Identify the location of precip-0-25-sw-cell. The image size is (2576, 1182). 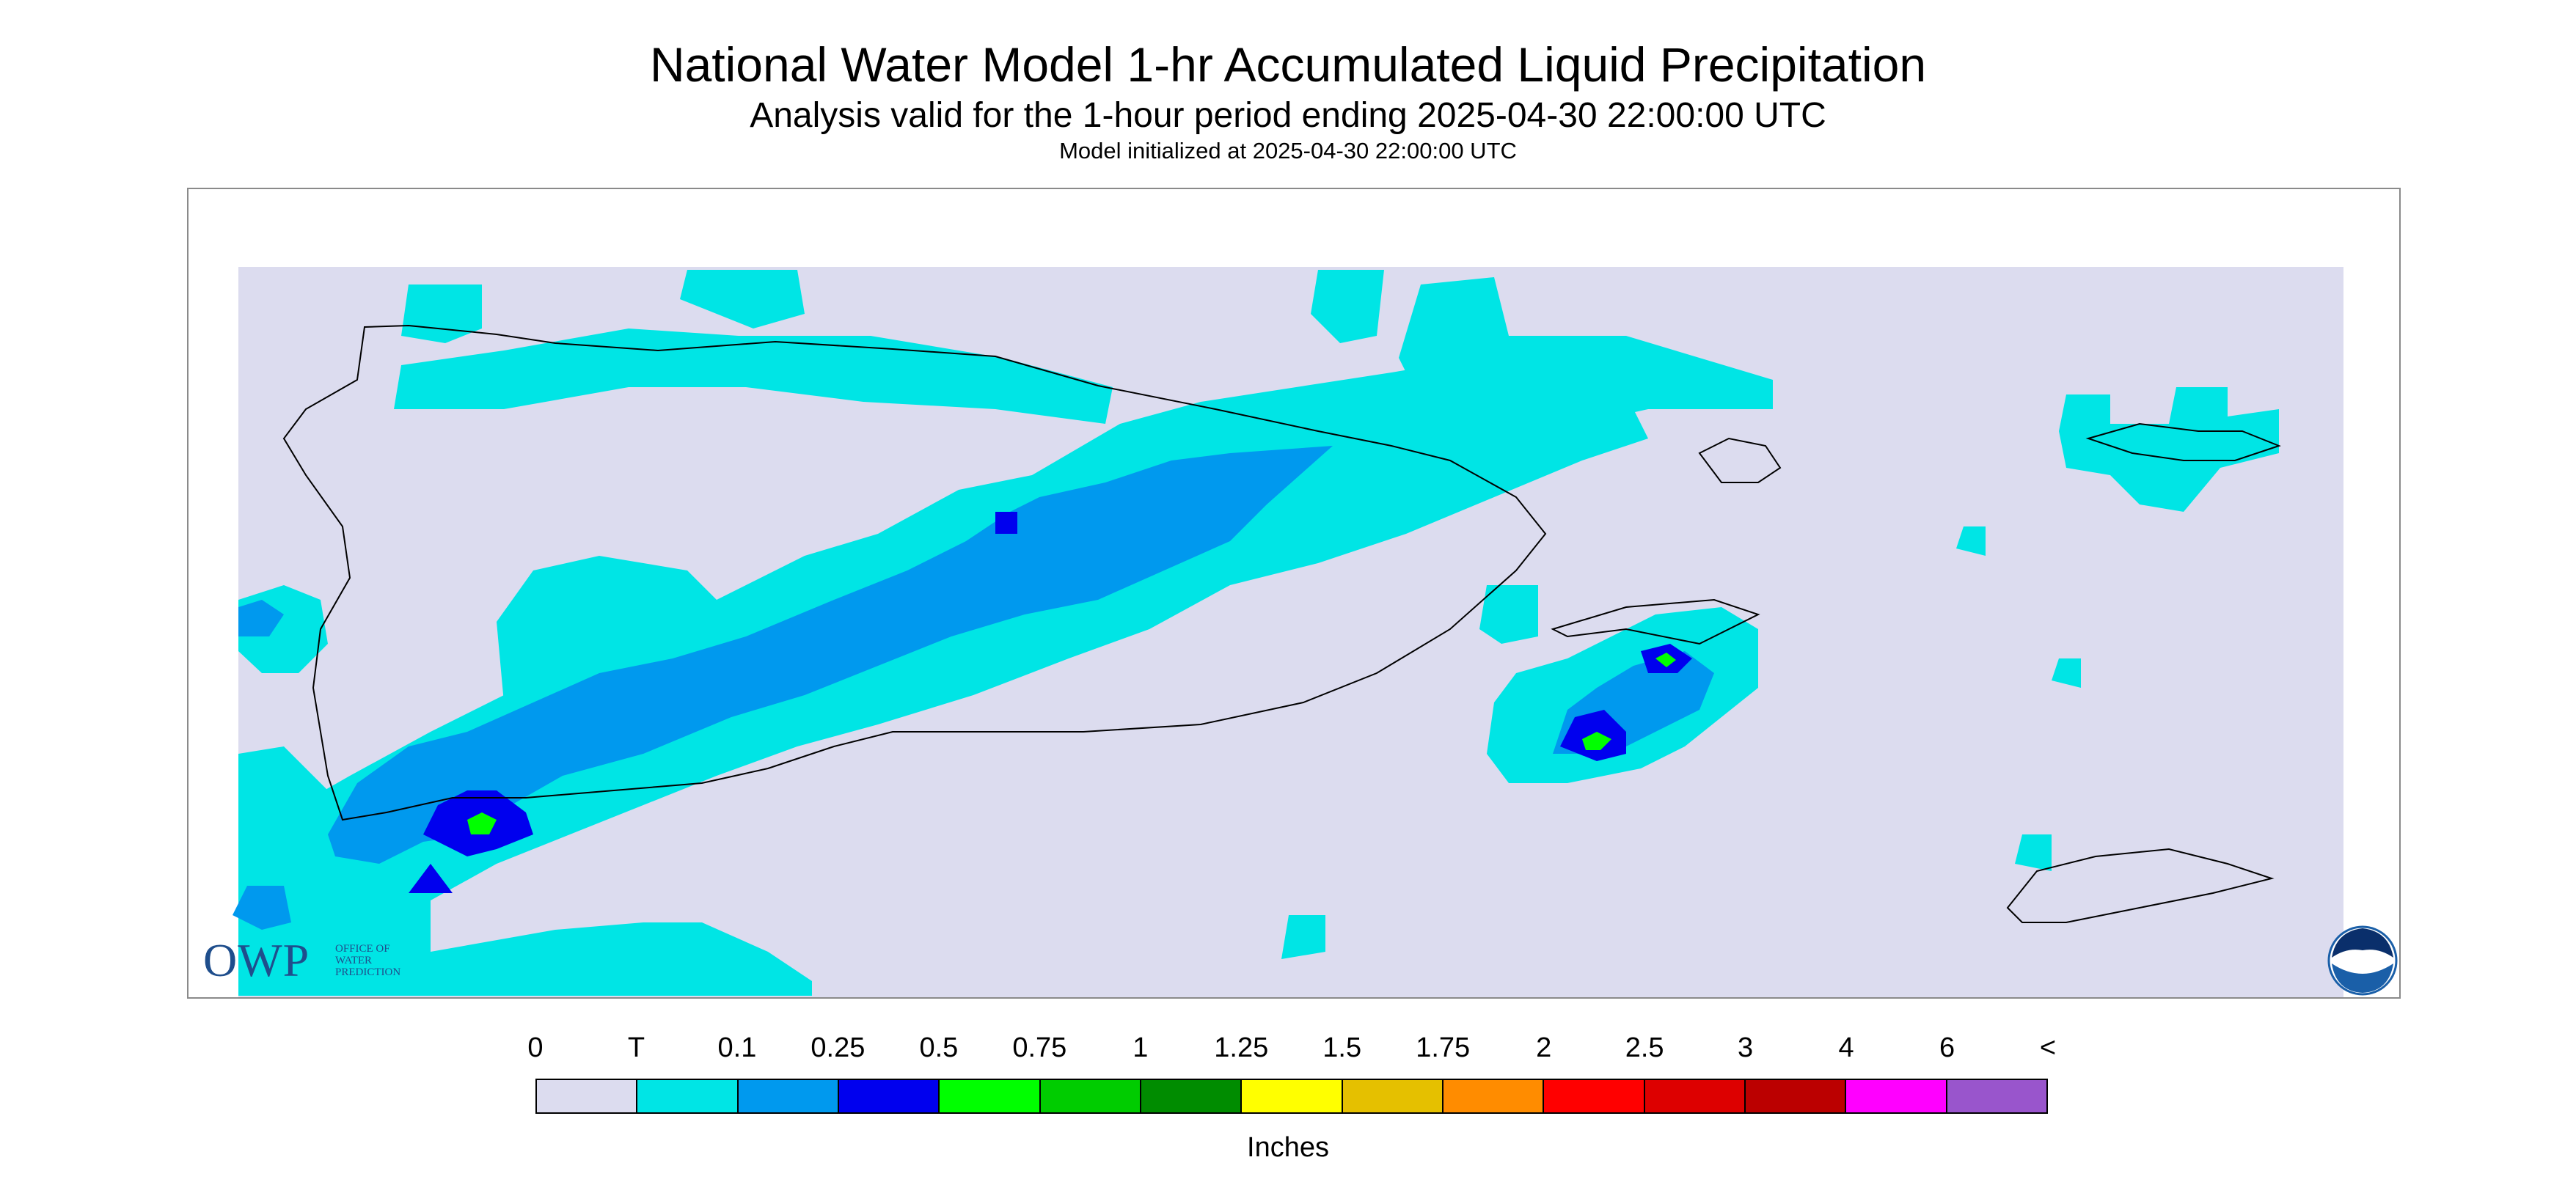
(431, 878).